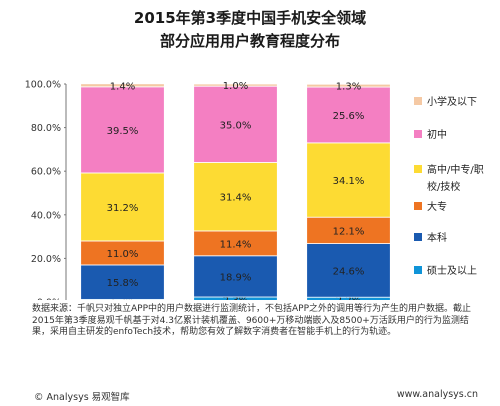 The height and width of the screenshot is (406, 500). I want to click on y-axis: 0.0% 20.0% 40.0% 60.0% 80.0% 100.0%, so click(46, 190).